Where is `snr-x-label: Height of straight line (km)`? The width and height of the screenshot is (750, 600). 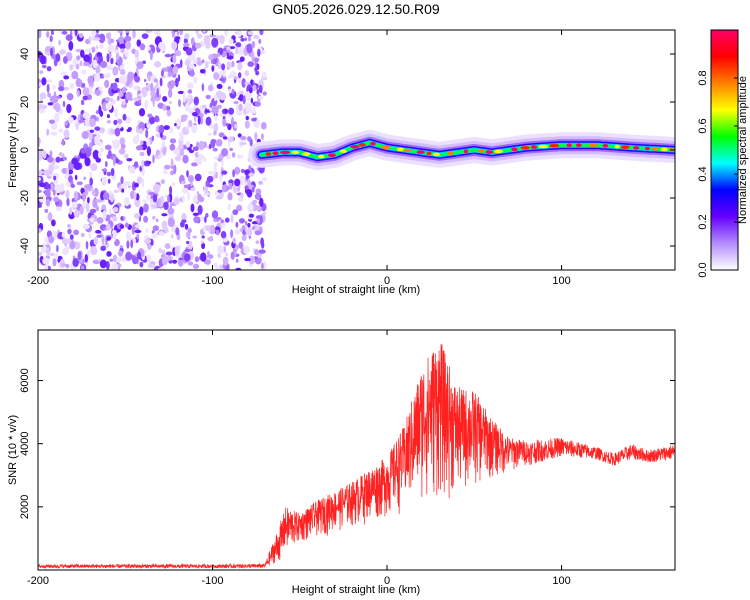 snr-x-label: Height of straight line (km) is located at coordinates (356, 590).